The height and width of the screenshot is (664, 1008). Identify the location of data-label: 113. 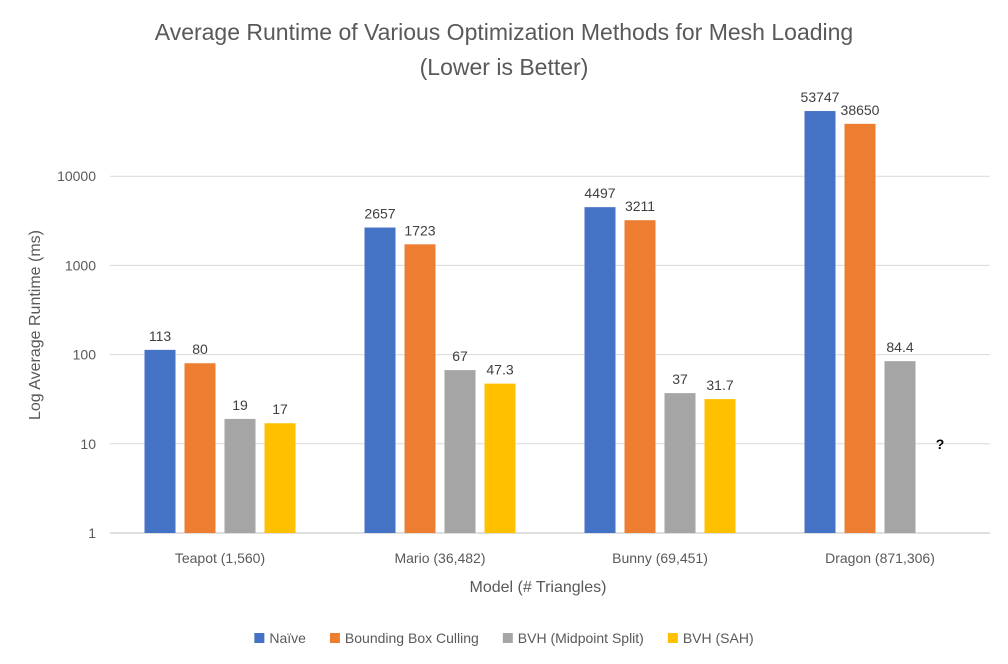
(160, 336).